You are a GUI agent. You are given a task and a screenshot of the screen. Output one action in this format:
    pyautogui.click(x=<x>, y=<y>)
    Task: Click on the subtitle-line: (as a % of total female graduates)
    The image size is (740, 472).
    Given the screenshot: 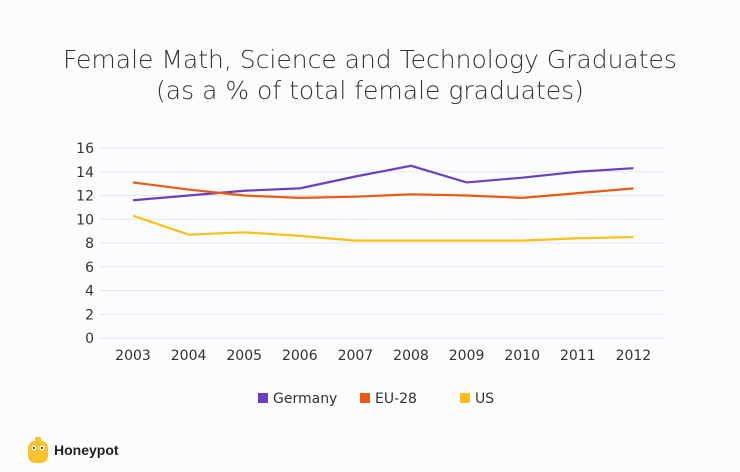 What is the action you would take?
    pyautogui.click(x=370, y=90)
    